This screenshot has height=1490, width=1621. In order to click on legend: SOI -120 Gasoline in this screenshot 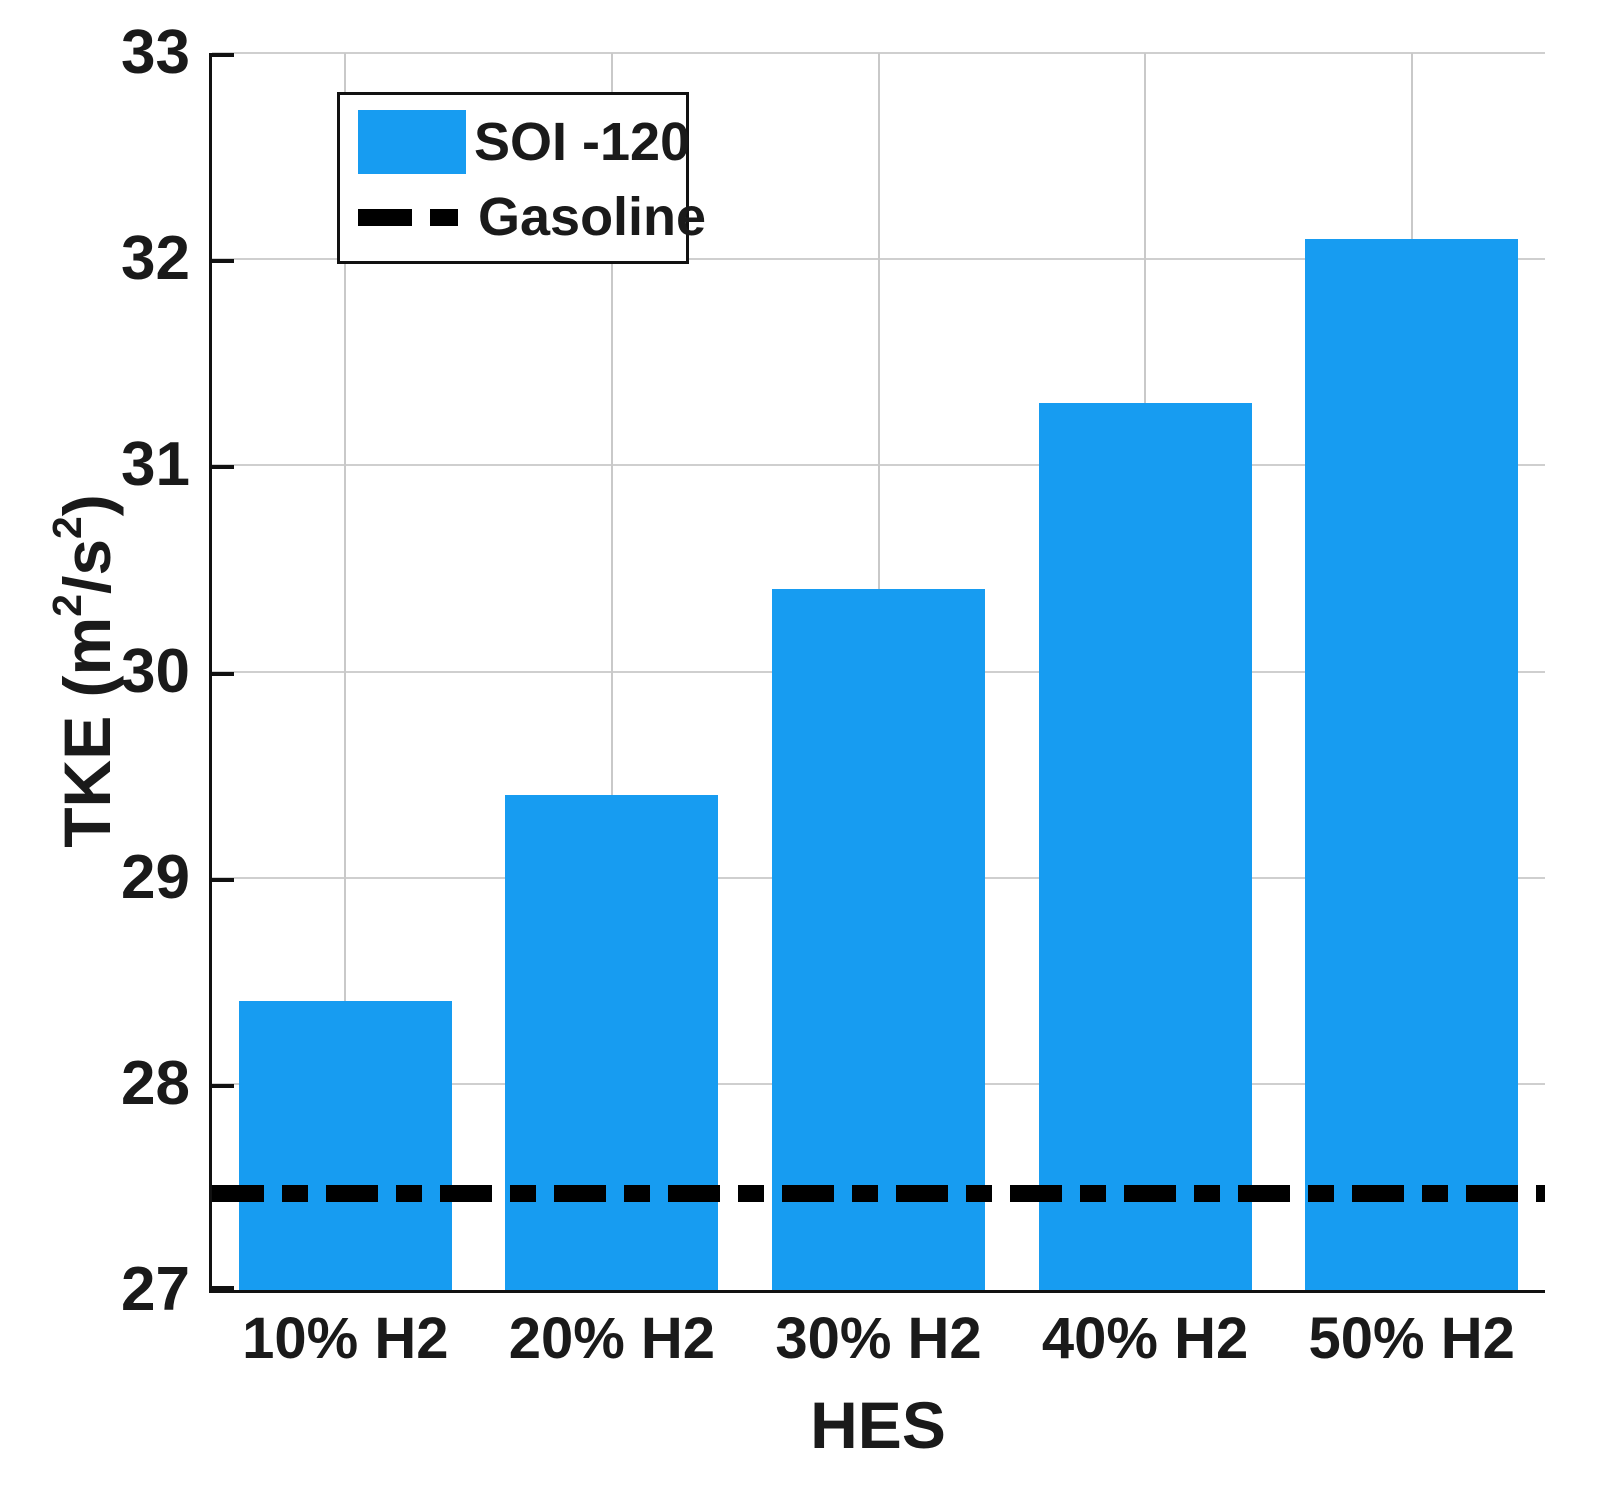, I will do `click(521, 178)`.